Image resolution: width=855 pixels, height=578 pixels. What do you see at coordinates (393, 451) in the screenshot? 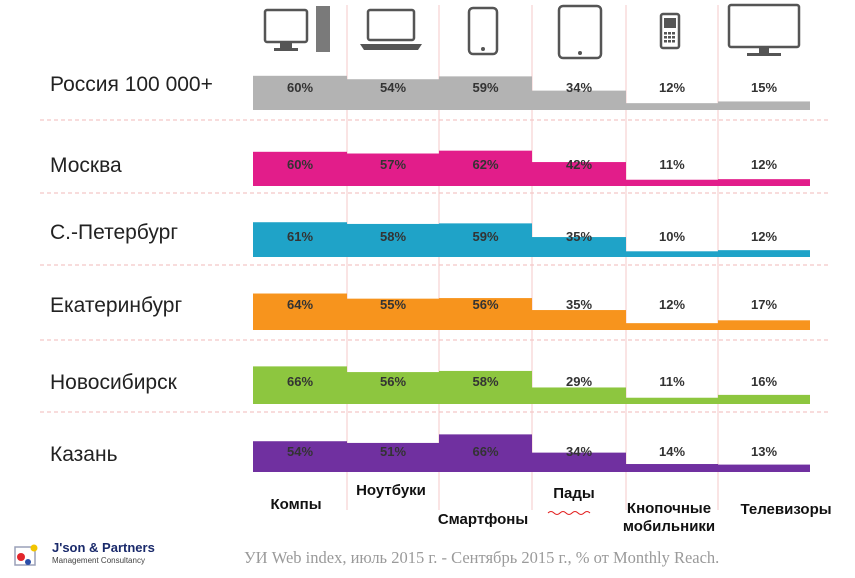
I see `bar-value-label: 51%` at bounding box center [393, 451].